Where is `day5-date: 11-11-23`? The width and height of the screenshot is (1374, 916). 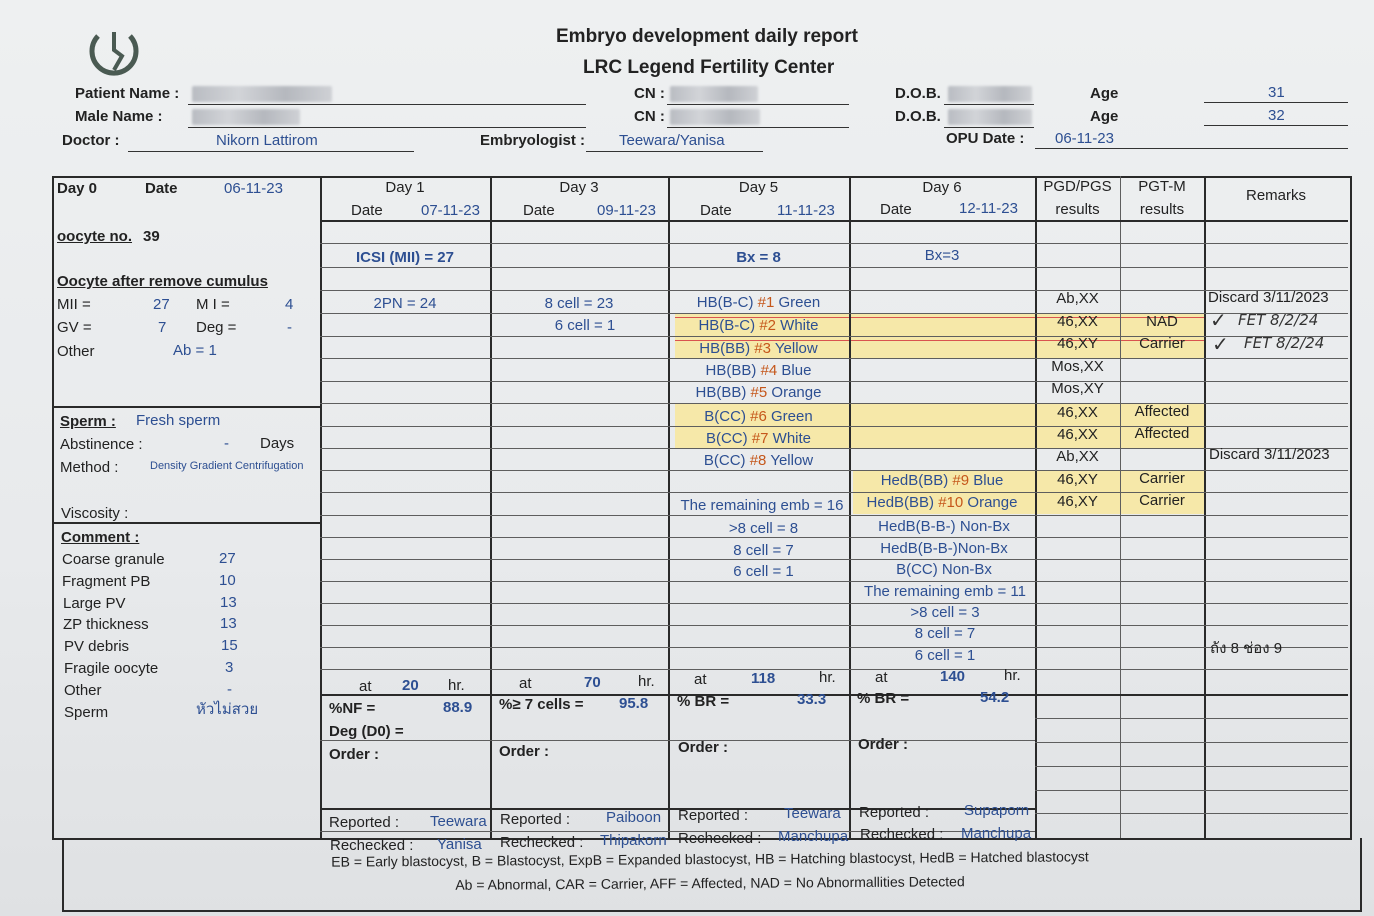
day5-date: 11-11-23 is located at coordinates (806, 210).